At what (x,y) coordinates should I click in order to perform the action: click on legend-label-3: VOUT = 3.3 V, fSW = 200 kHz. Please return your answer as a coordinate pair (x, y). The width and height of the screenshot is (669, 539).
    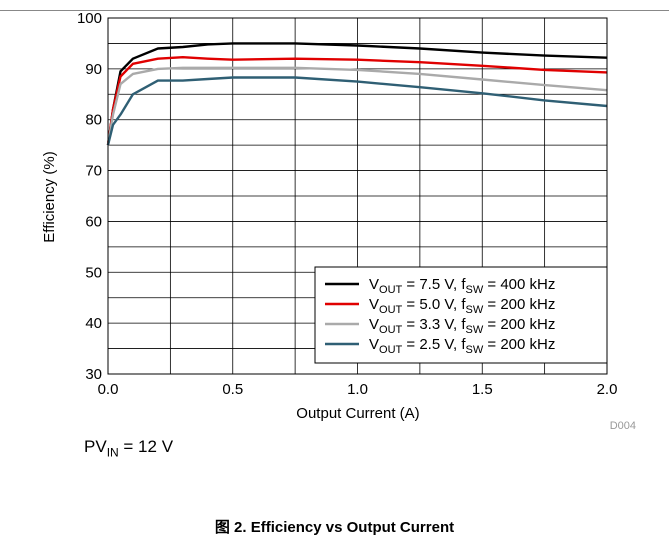
    Looking at the image, I should click on (462, 326).